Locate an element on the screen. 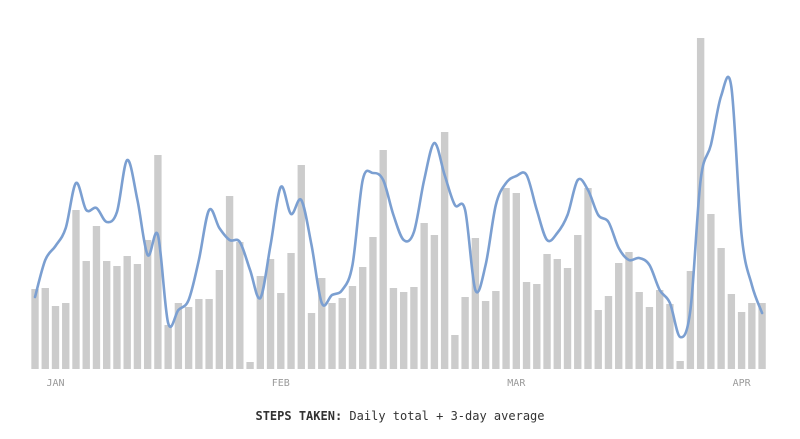 The width and height of the screenshot is (800, 439). chart-subtitle: Daily total + 3-day average is located at coordinates (446, 416).